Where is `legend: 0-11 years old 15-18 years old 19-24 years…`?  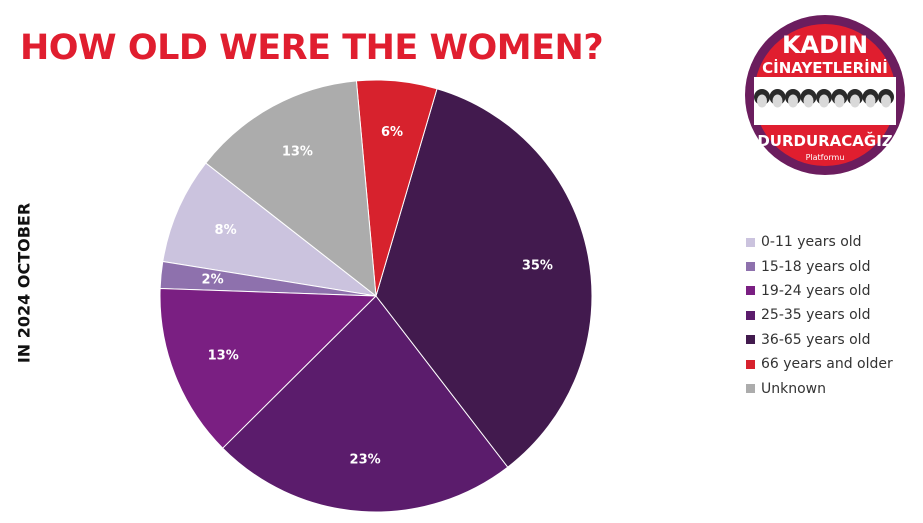
legend: 0-11 years old 15-18 years old 19-24 years… is located at coordinates (819, 315).